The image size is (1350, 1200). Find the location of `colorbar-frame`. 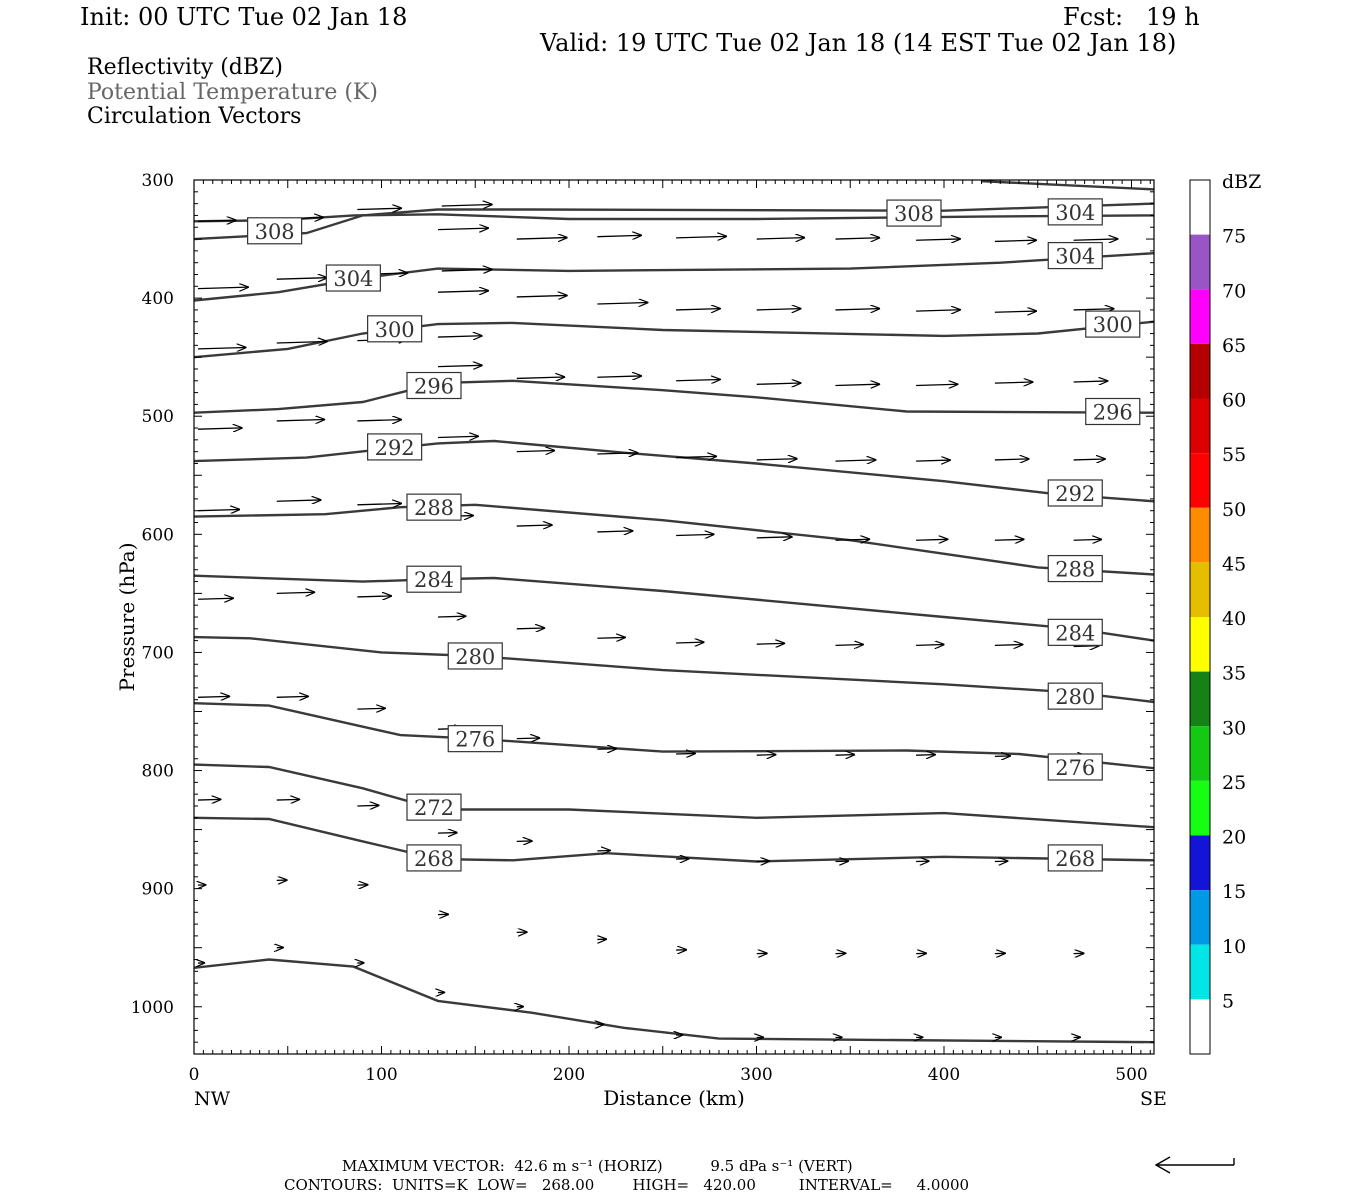

colorbar-frame is located at coordinates (1200, 617).